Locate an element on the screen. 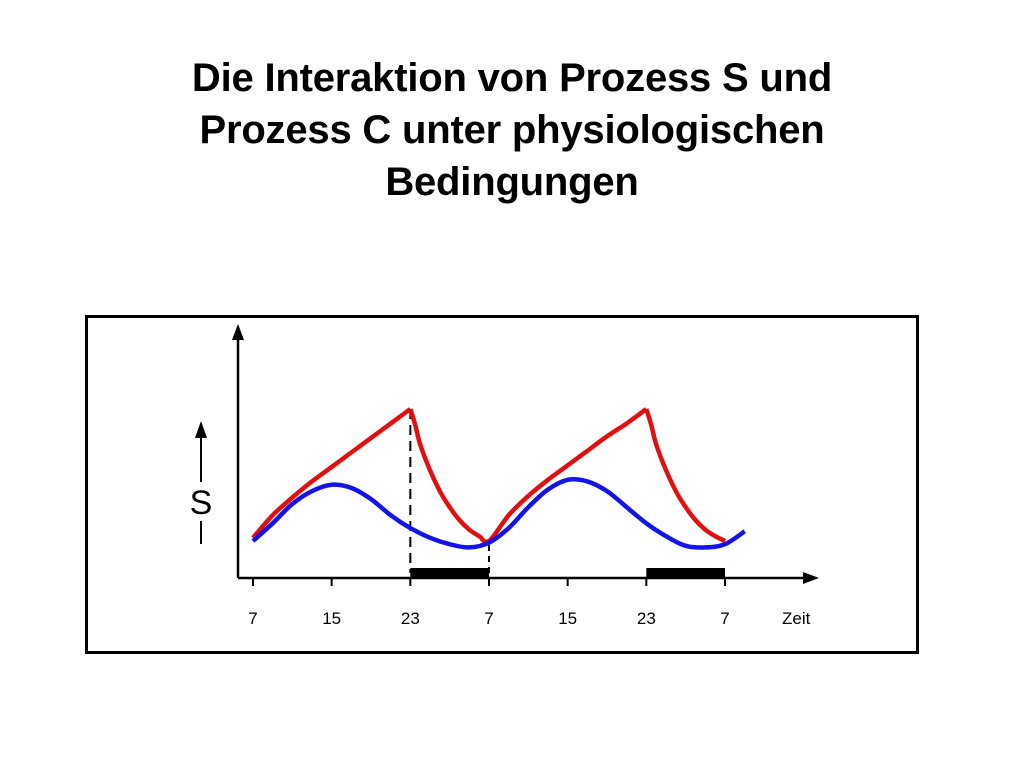  title-line-3: Bedingungen is located at coordinates (512, 182).